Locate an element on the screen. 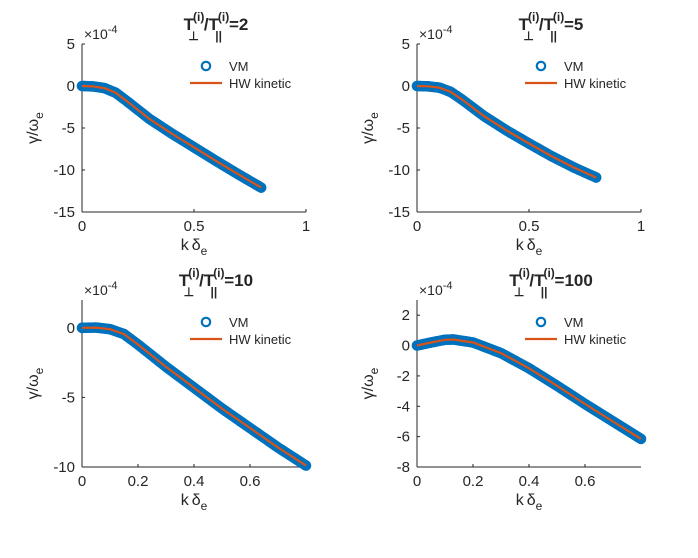  y-tick-label: 2 is located at coordinates (406, 315).